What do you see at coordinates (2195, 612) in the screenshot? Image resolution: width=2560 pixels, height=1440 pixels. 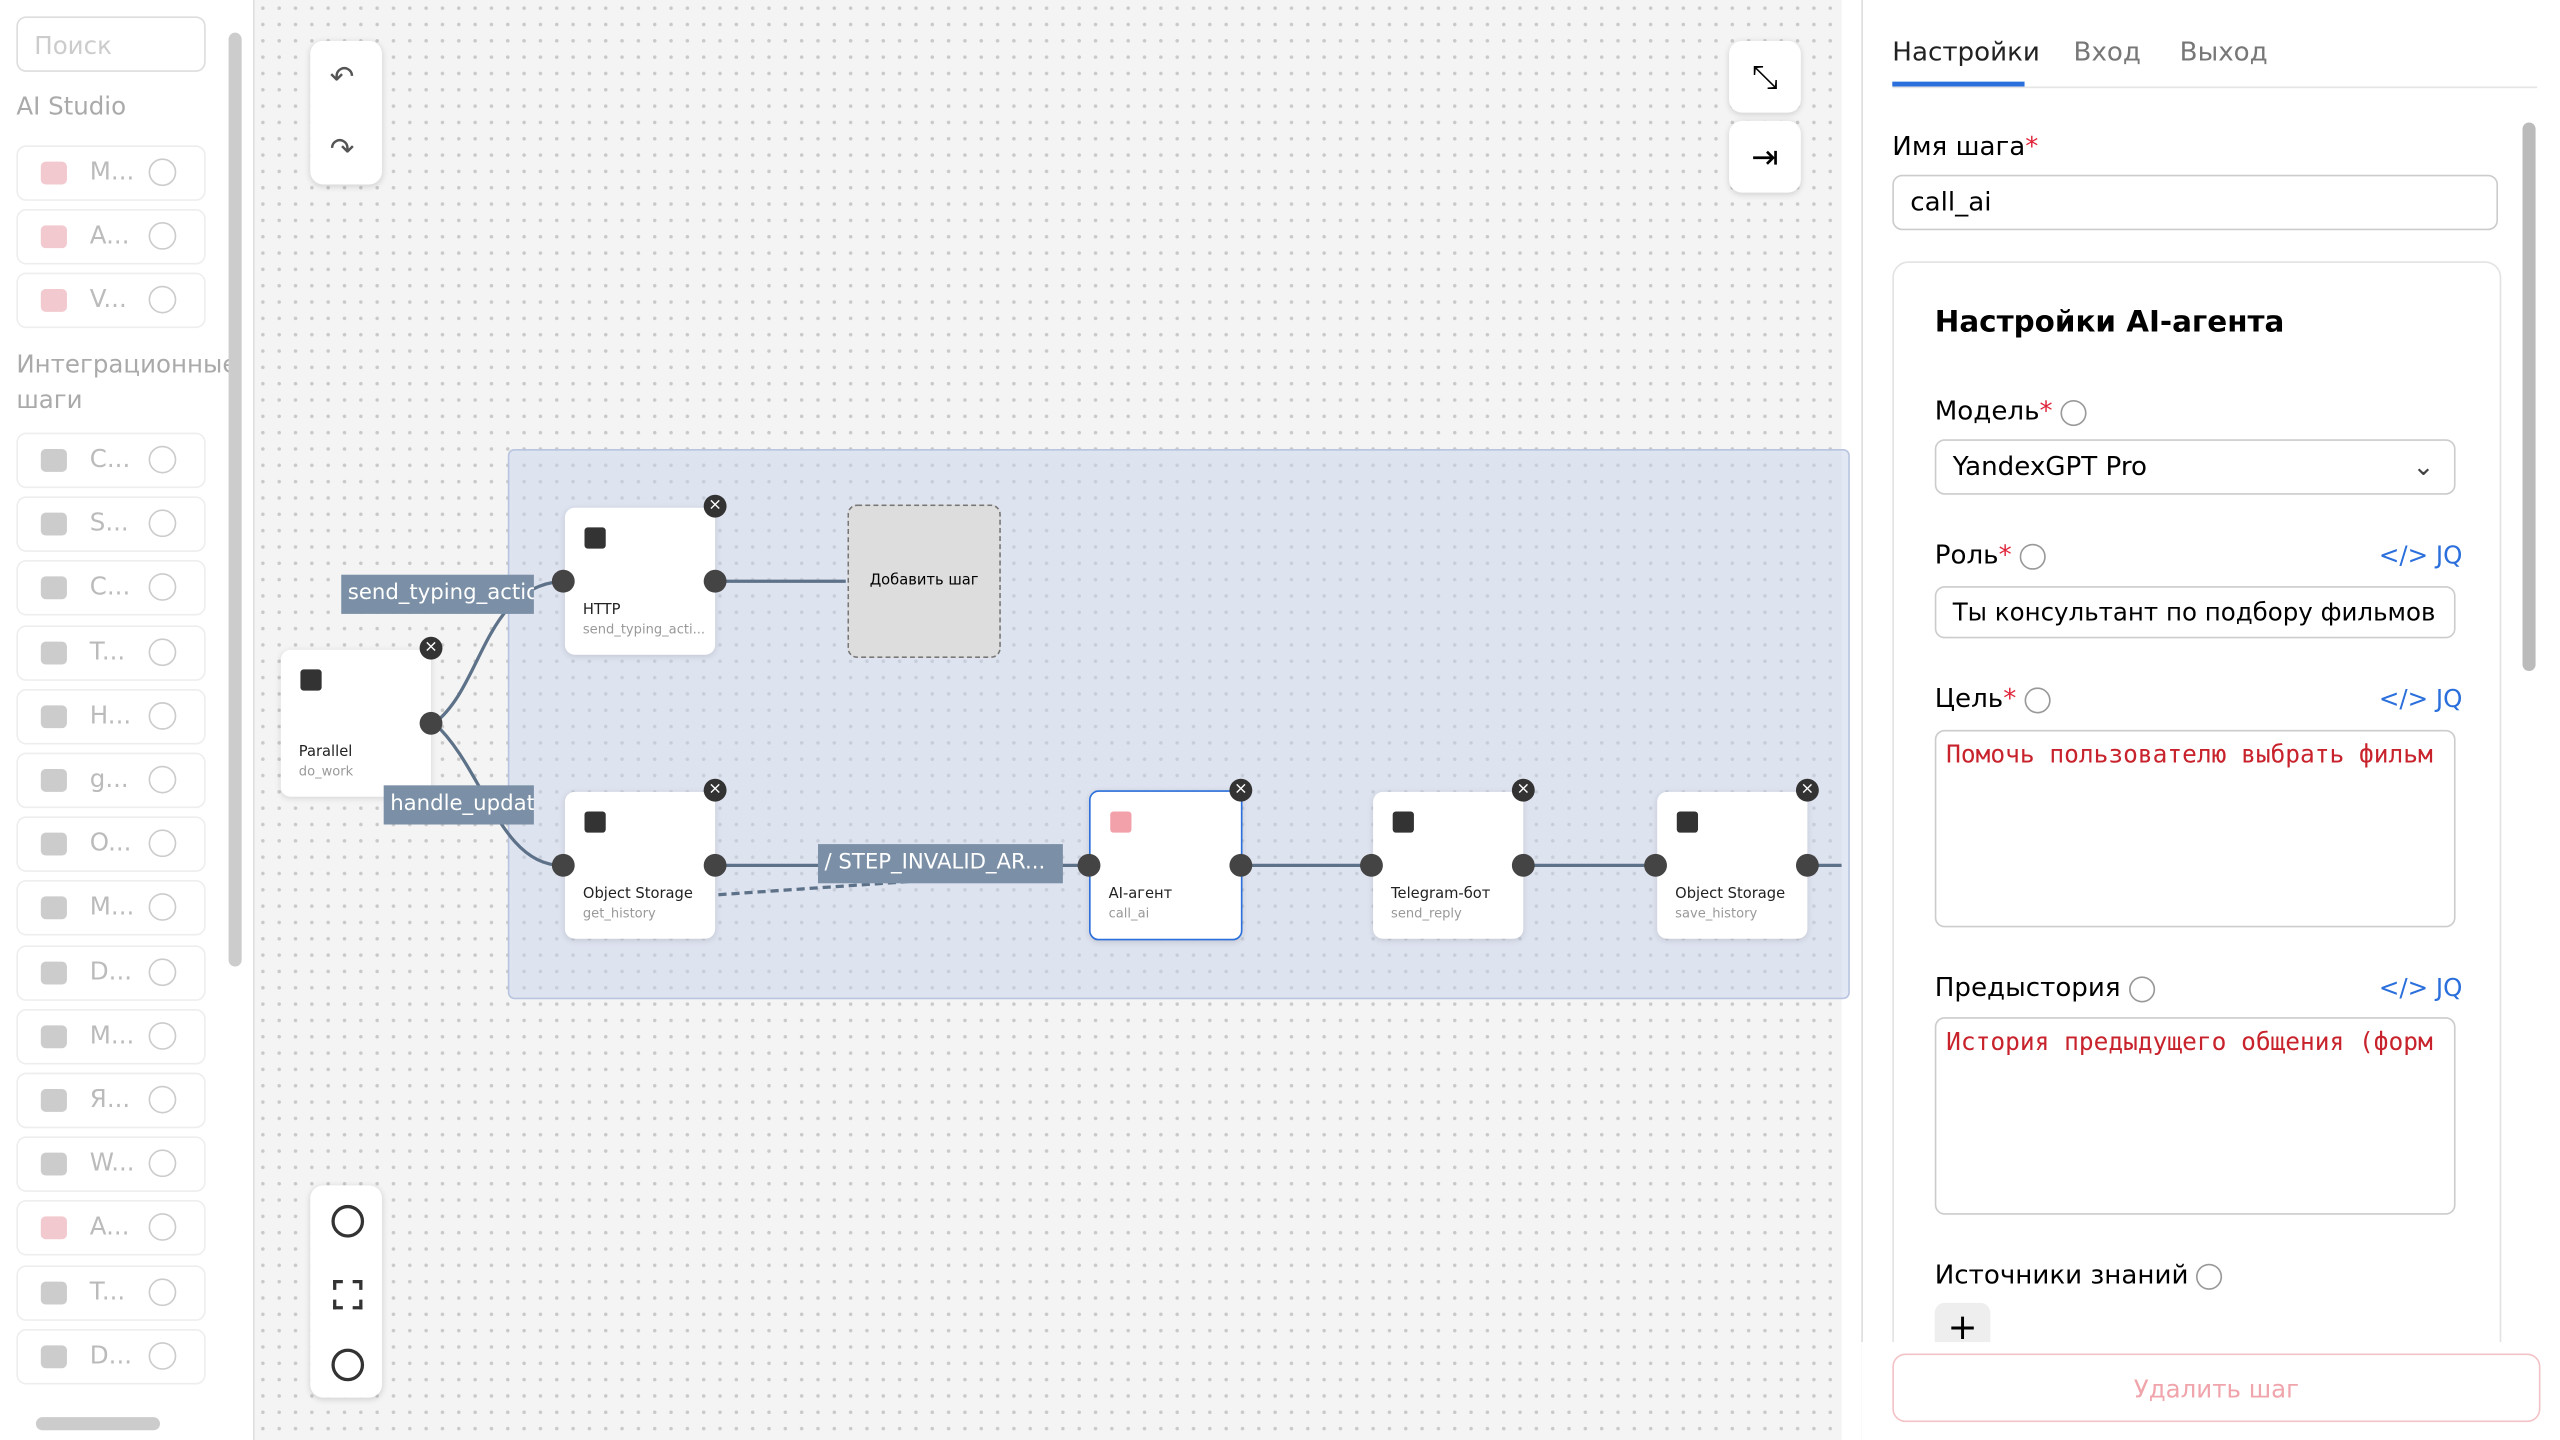 I see `role-input: Ты консультант по подбору фильмов` at bounding box center [2195, 612].